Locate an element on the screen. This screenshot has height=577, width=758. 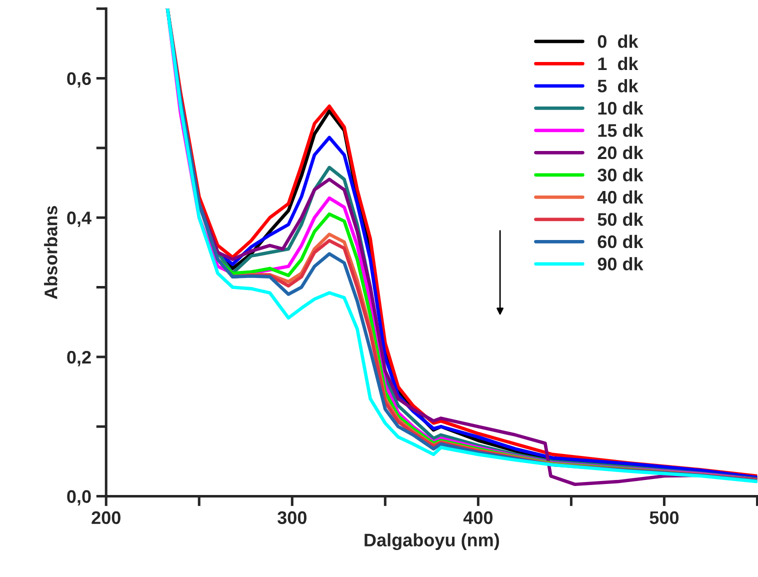
x-axis-title: Dalgaboyu (nm) is located at coordinates (431, 541).